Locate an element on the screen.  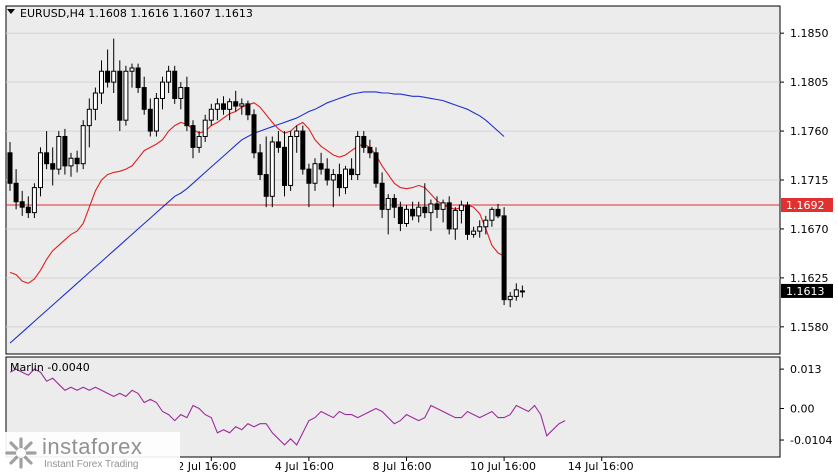
indicator-axis: 0.013 0.00 -0.0104 is located at coordinates (806, 405).